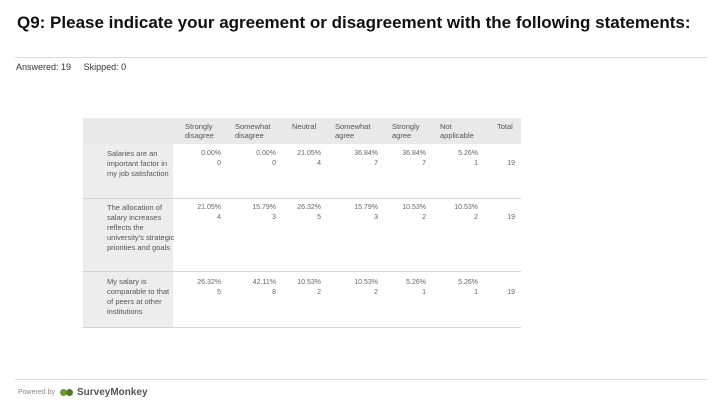  I want to click on powered-by-label: Powered by, so click(36, 392).